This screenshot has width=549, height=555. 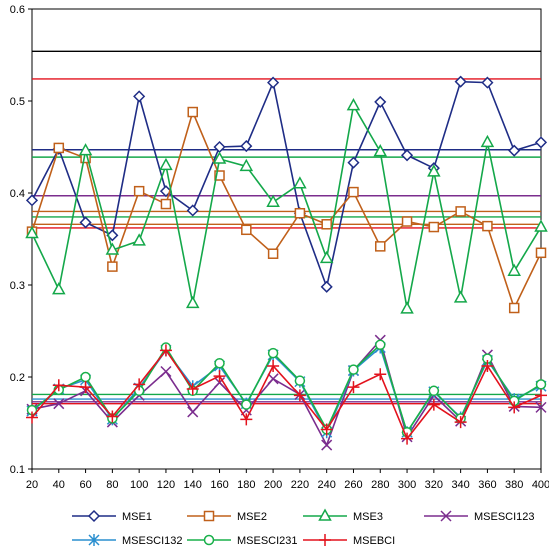 What do you see at coordinates (21, 240) in the screenshot?
I see `y-axis: 0.1 0.2 0.3 0.4 0.5 0.6` at bounding box center [21, 240].